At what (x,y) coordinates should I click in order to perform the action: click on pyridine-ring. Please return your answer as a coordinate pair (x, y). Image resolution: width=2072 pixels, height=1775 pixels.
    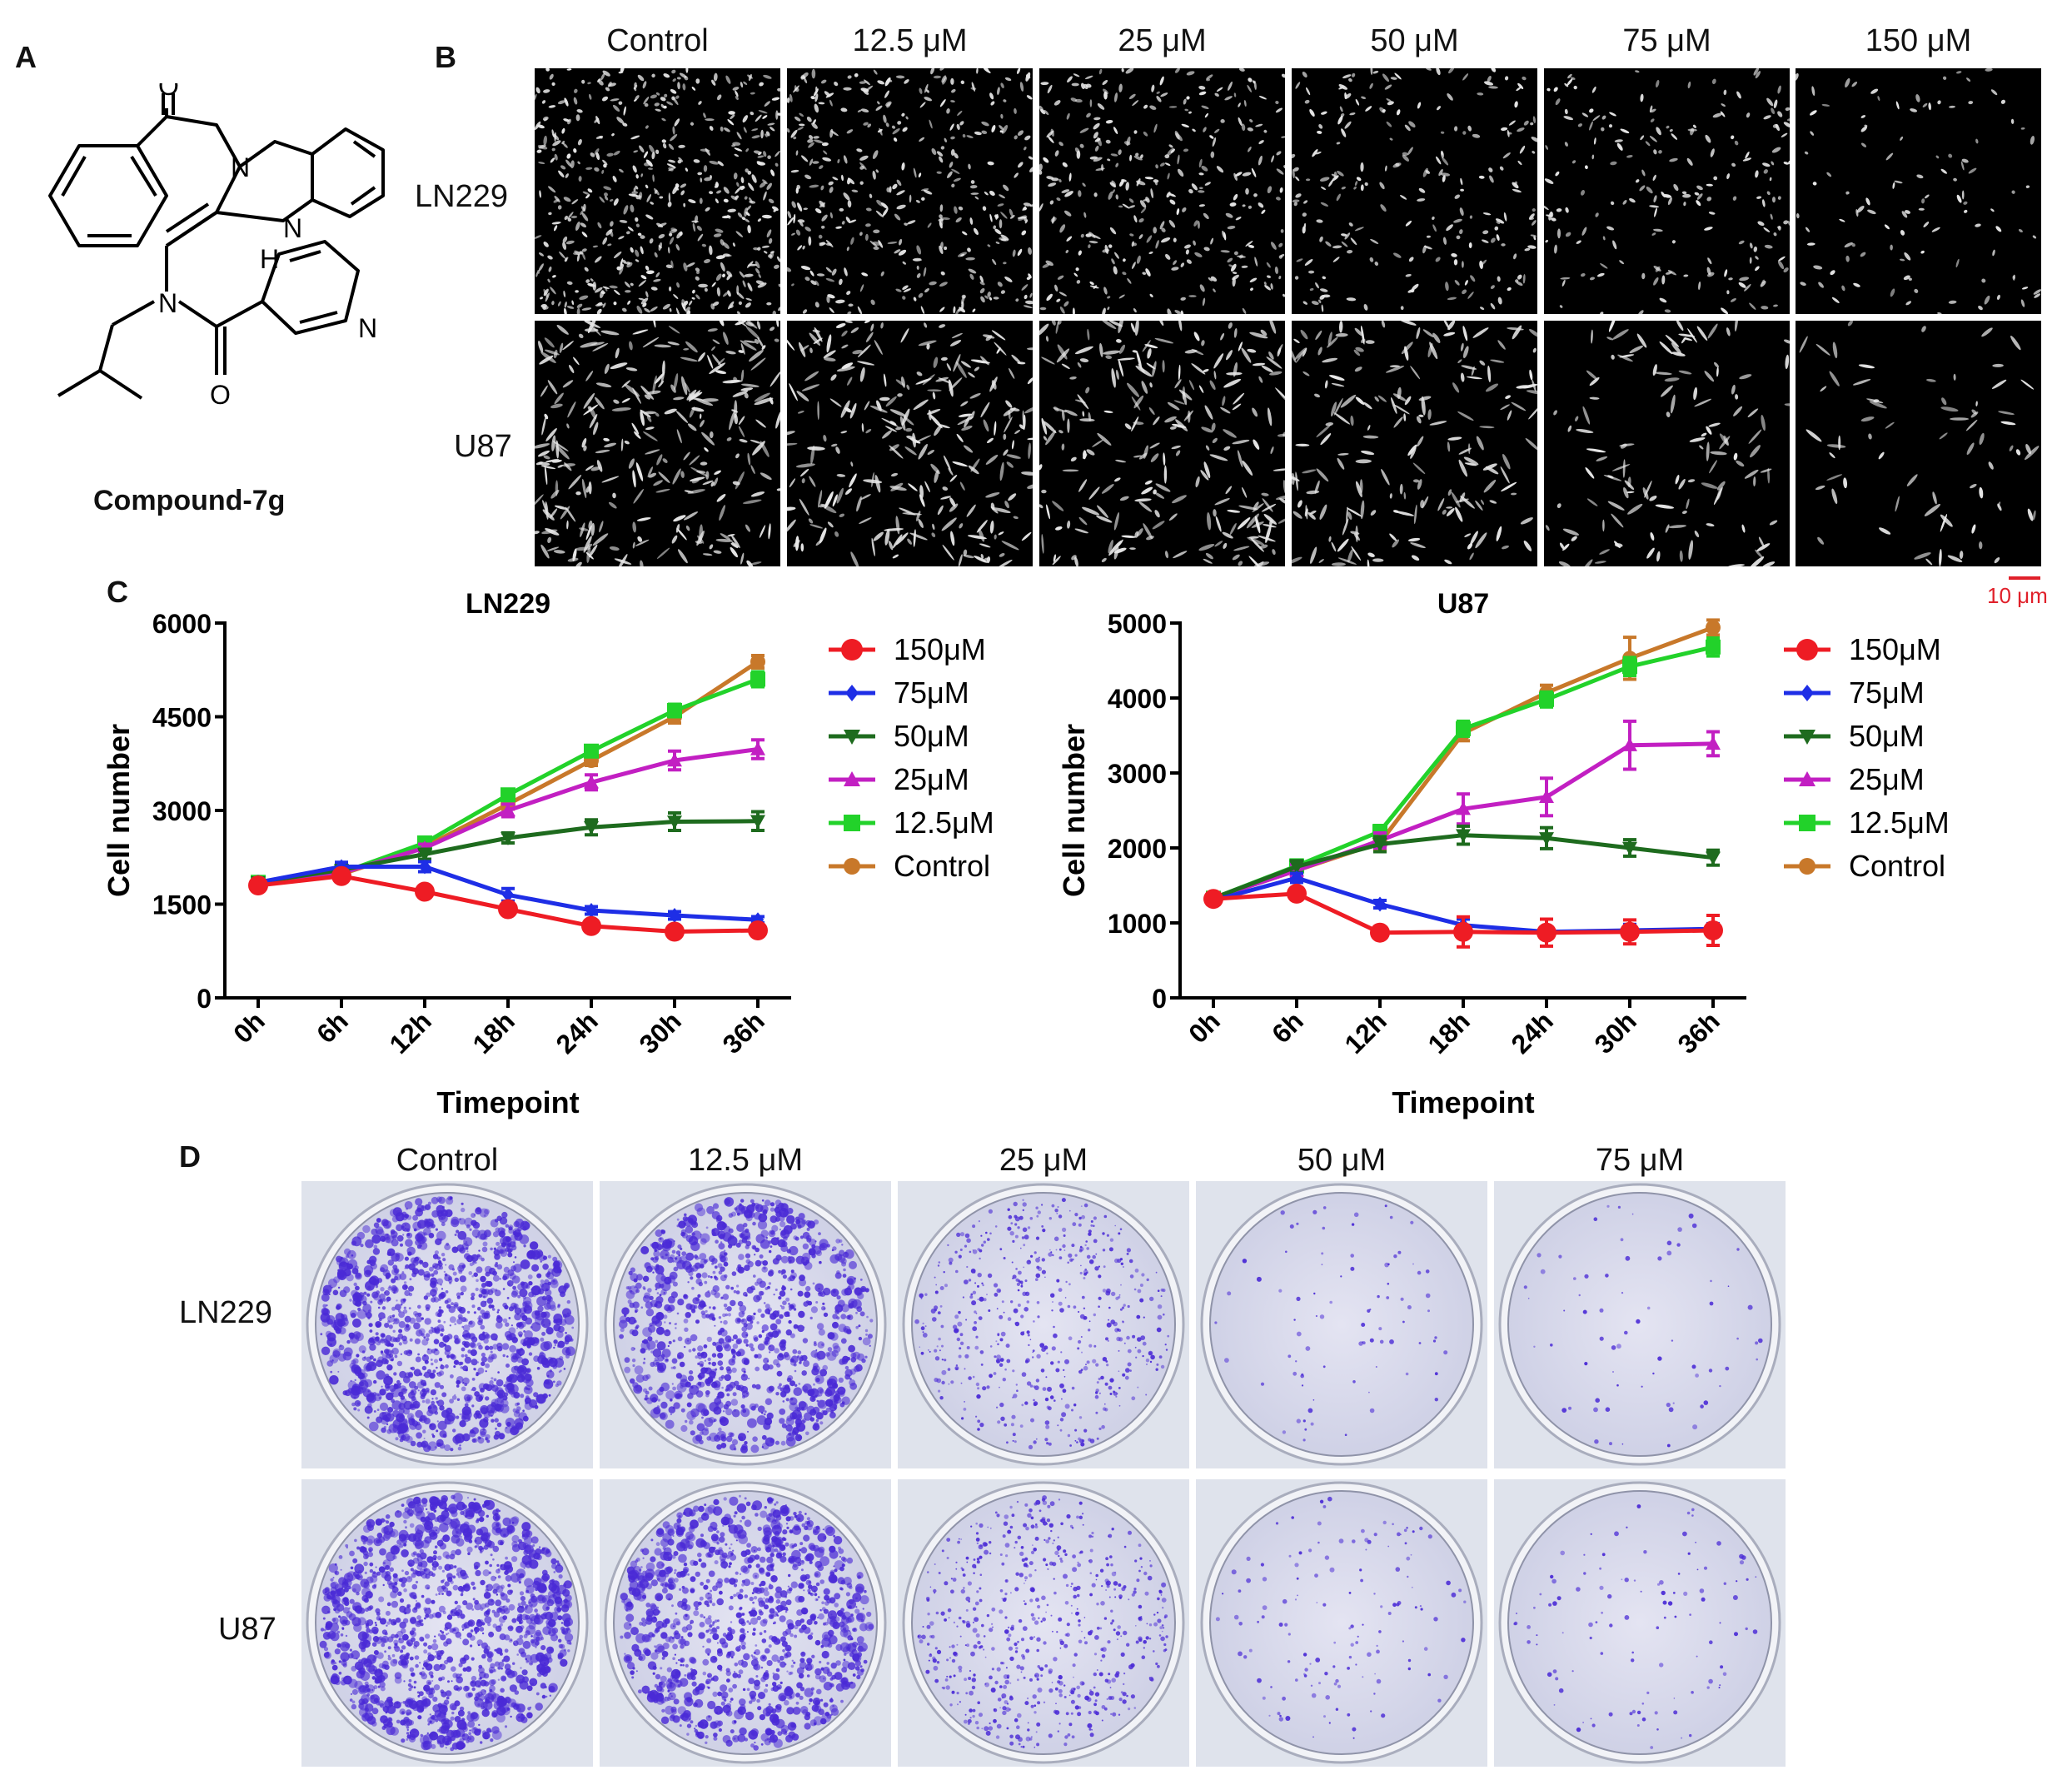
    Looking at the image, I should click on (310, 287).